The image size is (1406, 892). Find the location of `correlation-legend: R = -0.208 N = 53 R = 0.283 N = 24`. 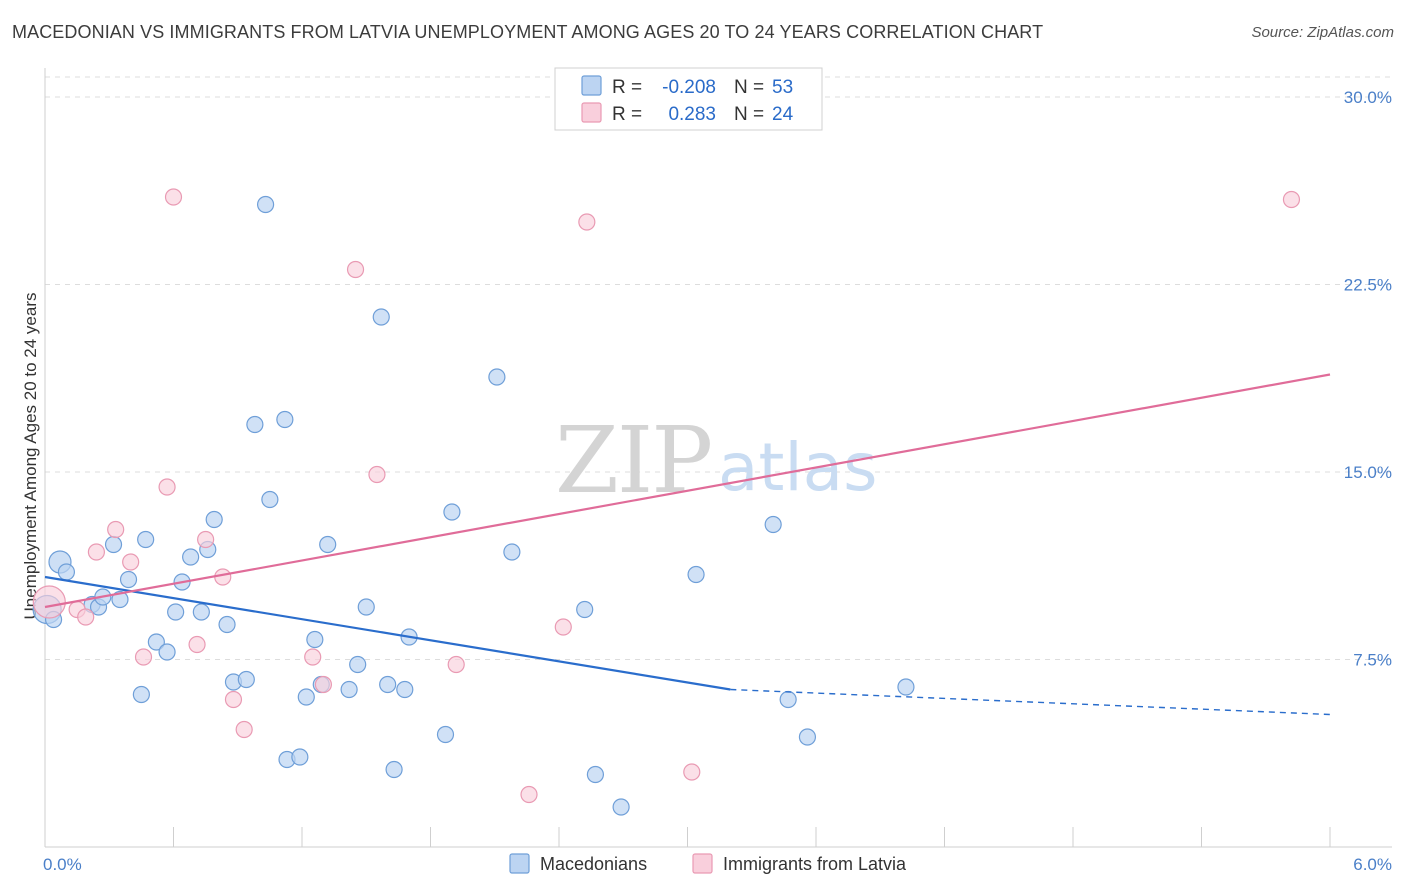

correlation-legend: R = -0.208 N = 53 R = 0.283 N = 24 is located at coordinates (688, 99).